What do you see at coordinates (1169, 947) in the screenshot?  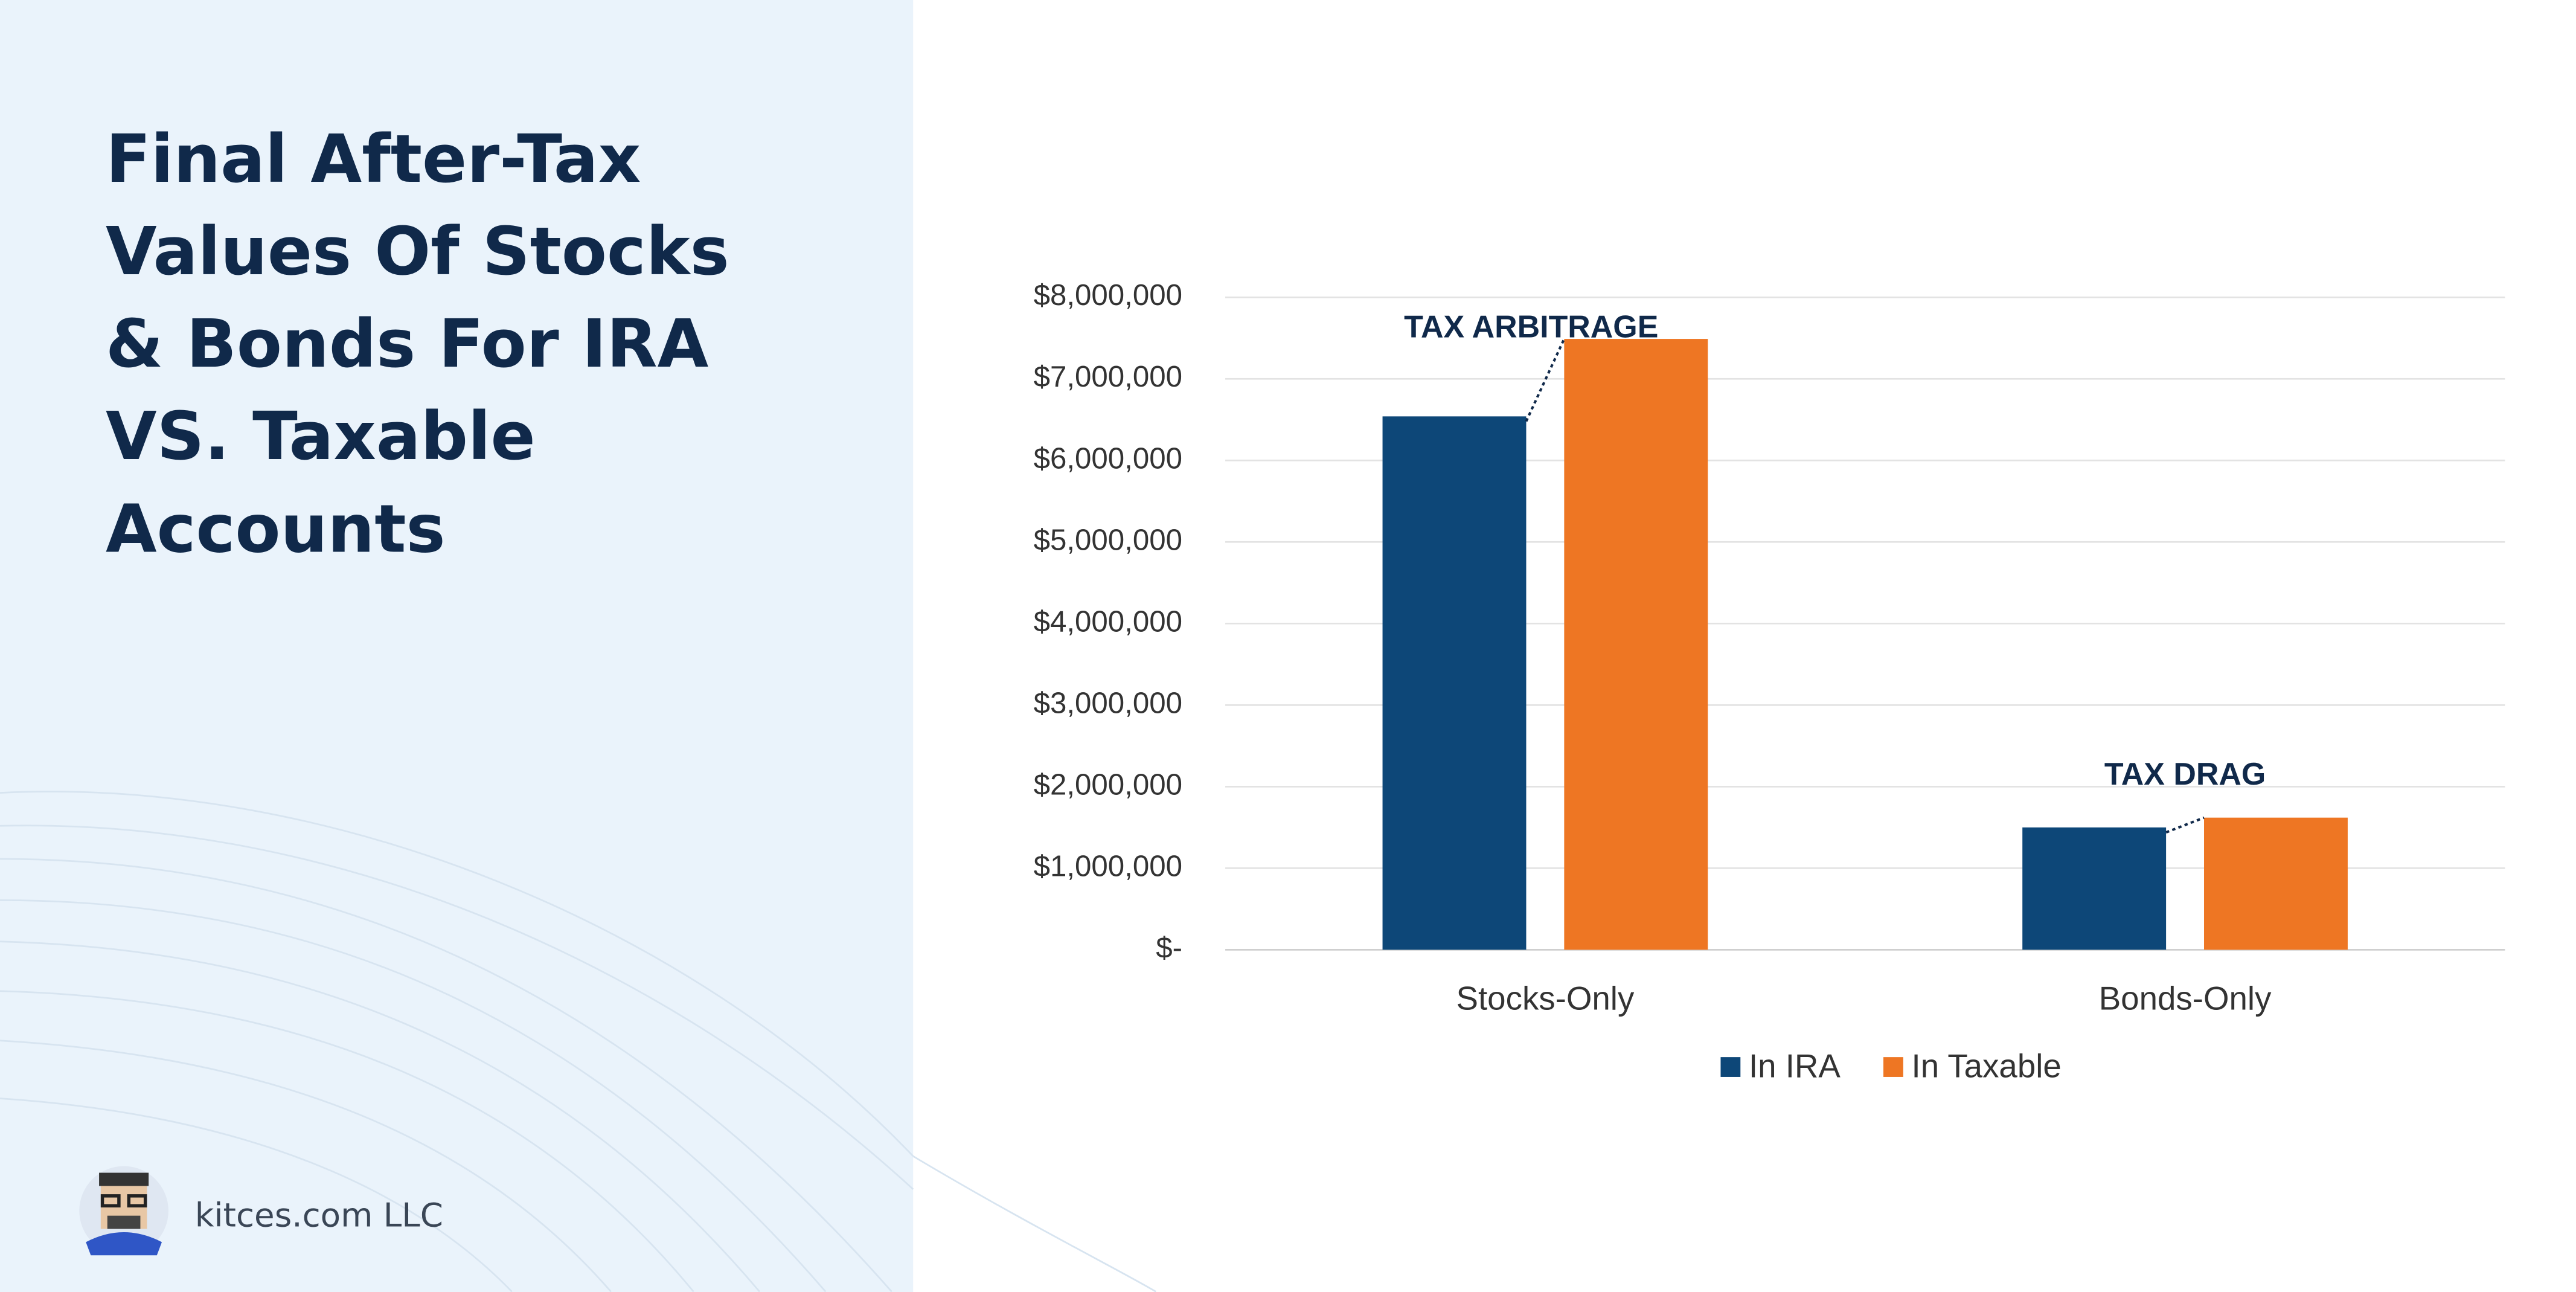 I see `y-tick-label: $-` at bounding box center [1169, 947].